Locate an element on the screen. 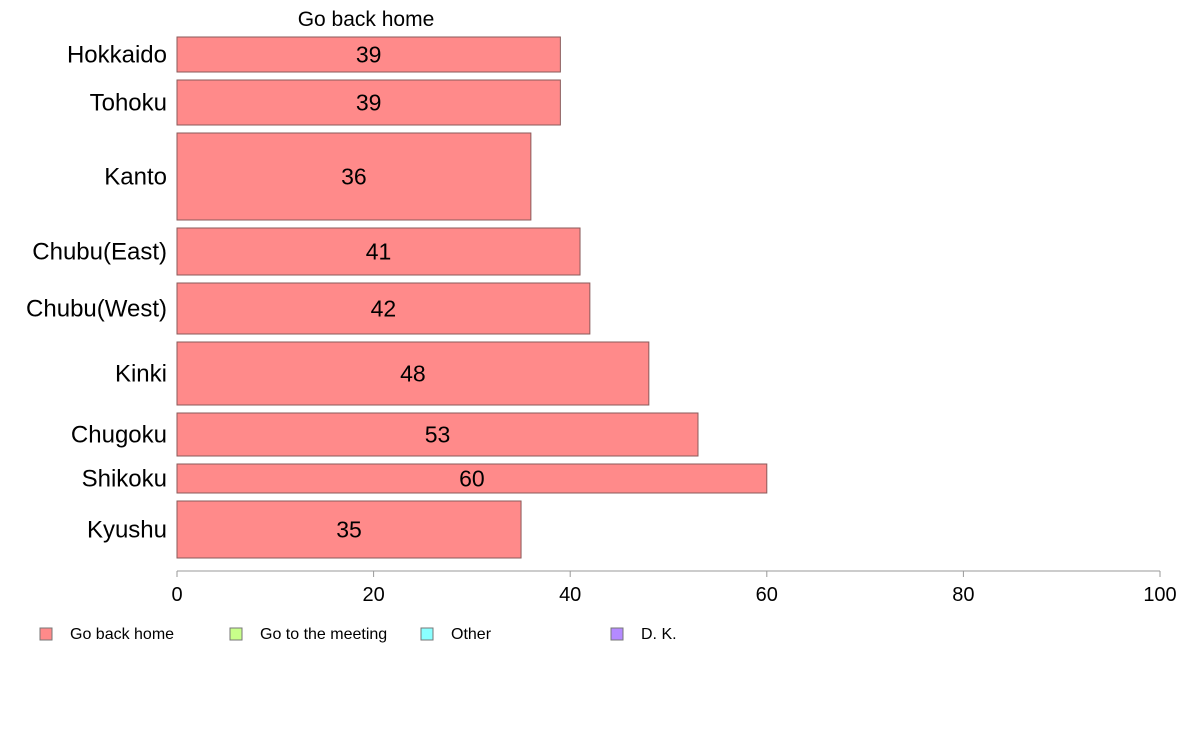  chart-title: Go back home is located at coordinates (366, 19).